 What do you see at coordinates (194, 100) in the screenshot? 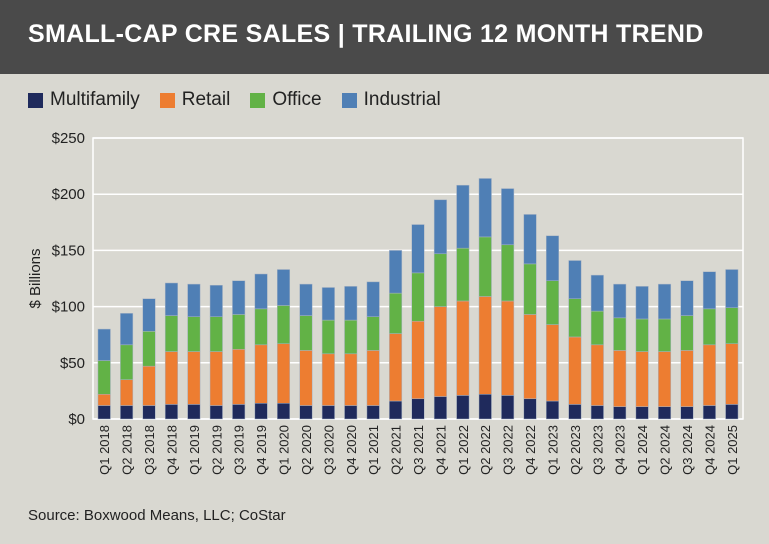
I see `legend-item-retail: Retail` at bounding box center [194, 100].